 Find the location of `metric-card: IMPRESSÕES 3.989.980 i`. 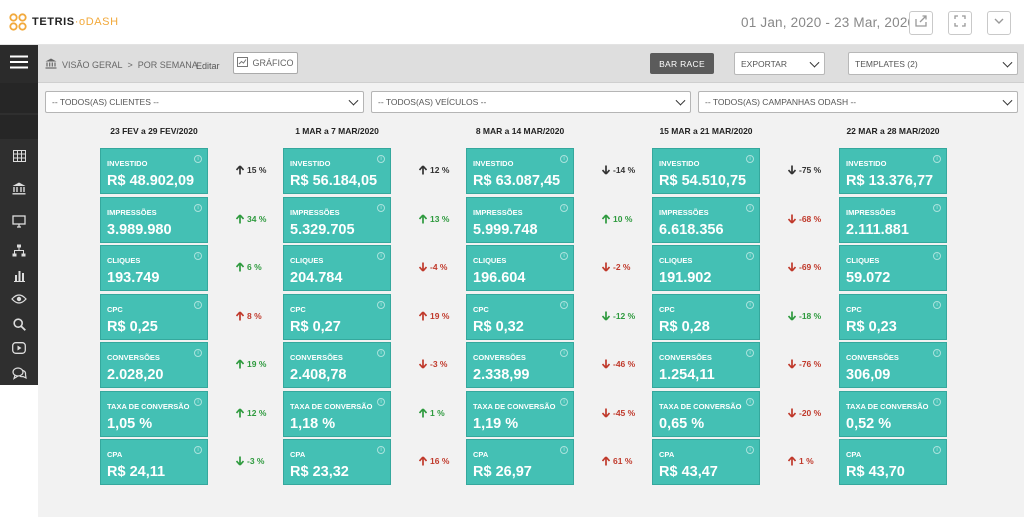

metric-card: IMPRESSÕES 3.989.980 i is located at coordinates (154, 219).